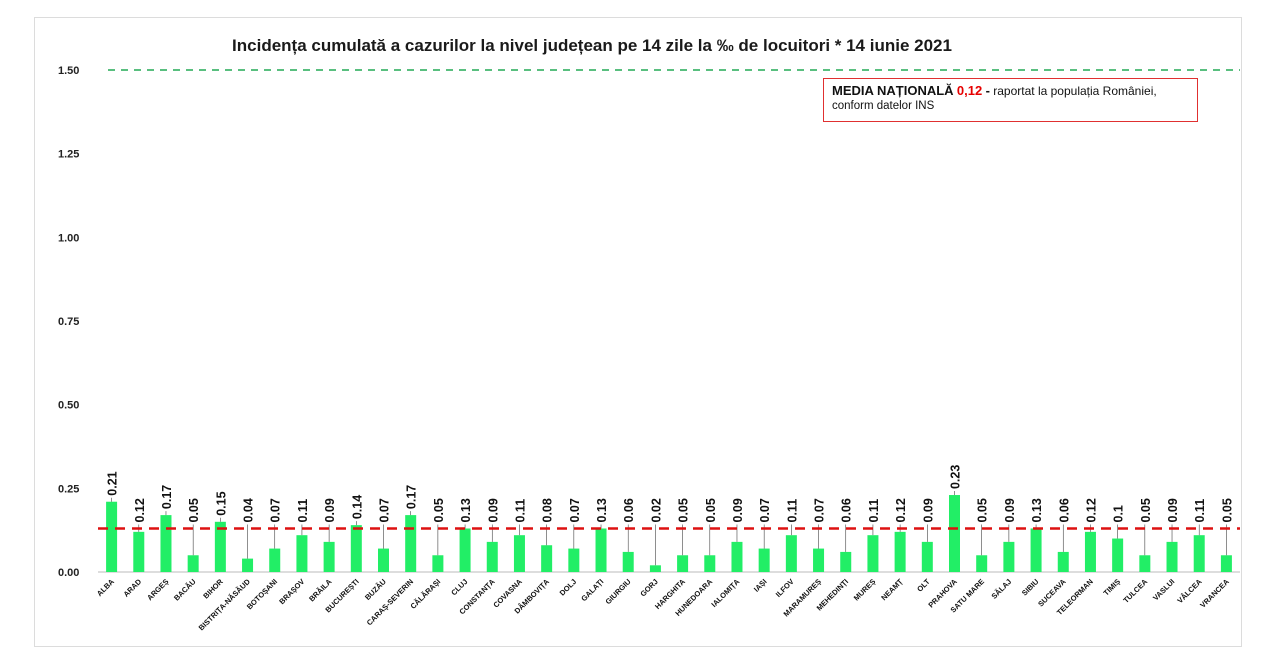 The width and height of the screenshot is (1284, 647). What do you see at coordinates (1112, 587) in the screenshot?
I see `category-label: TIMIȘ` at bounding box center [1112, 587].